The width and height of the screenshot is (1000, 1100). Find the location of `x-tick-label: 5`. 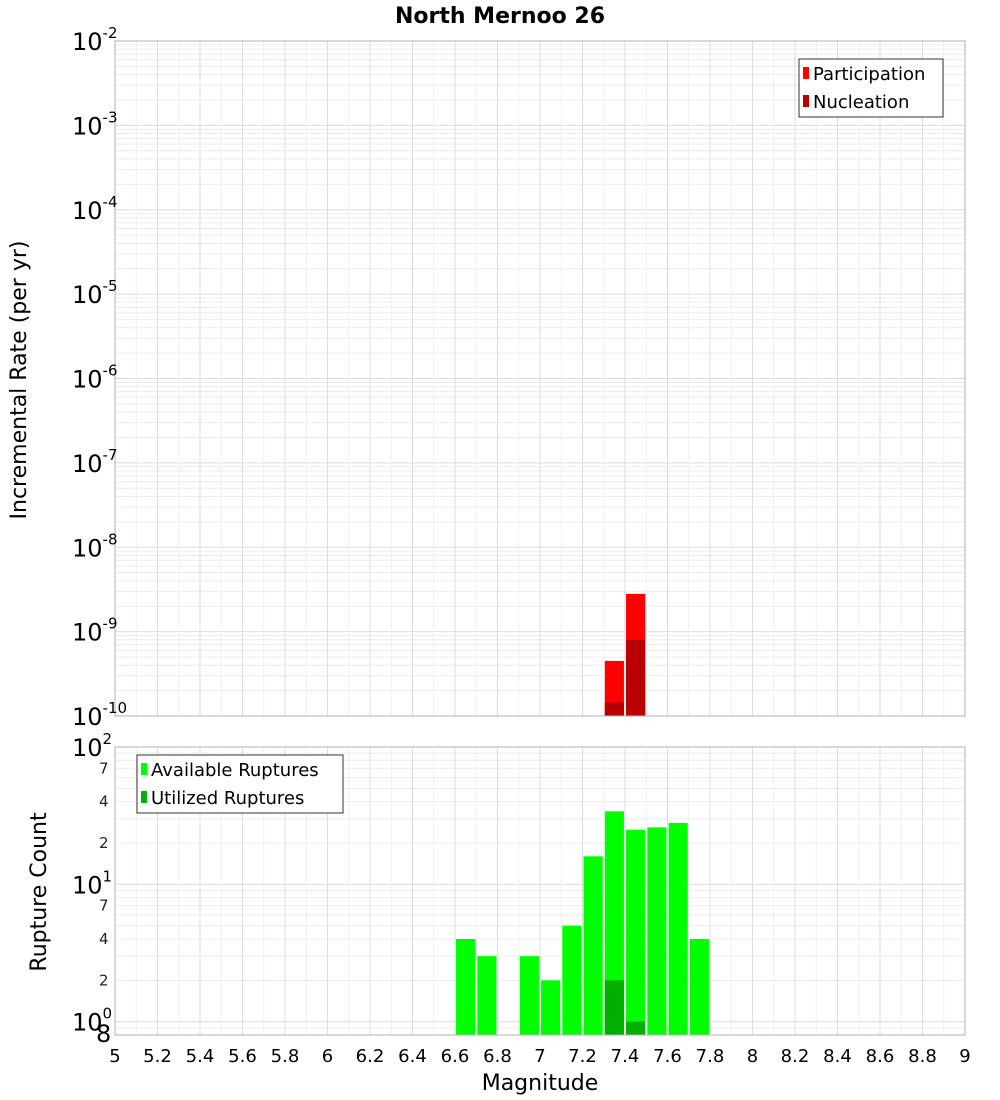

x-tick-label: 5 is located at coordinates (114, 1056).